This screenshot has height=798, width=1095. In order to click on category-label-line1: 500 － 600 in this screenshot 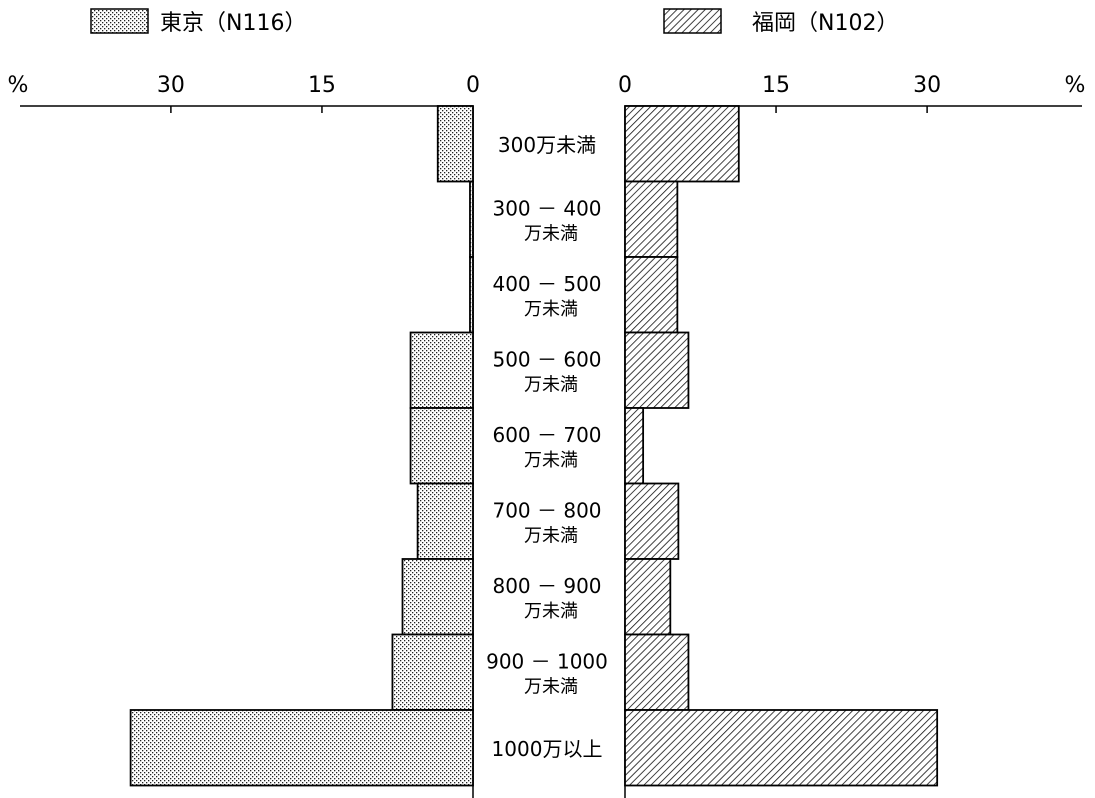, I will do `click(546, 359)`.